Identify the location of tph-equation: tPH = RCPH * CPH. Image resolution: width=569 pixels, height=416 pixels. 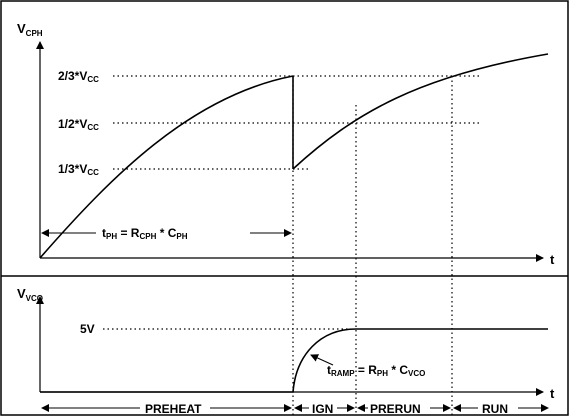
(145, 233).